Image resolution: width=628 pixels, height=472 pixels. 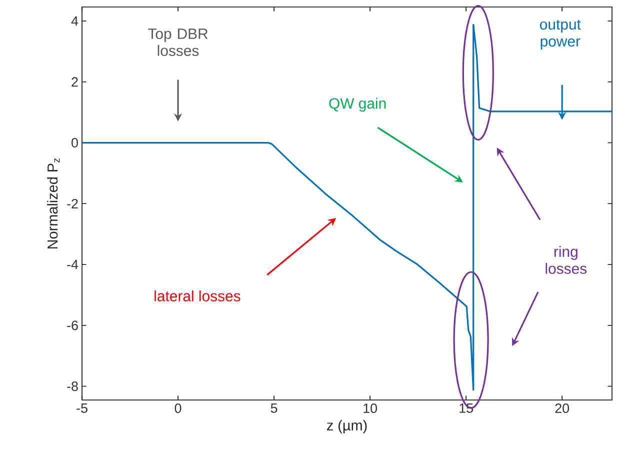 What do you see at coordinates (53, 203) in the screenshot?
I see `y-axis-title: Normalized P$_{z}$` at bounding box center [53, 203].